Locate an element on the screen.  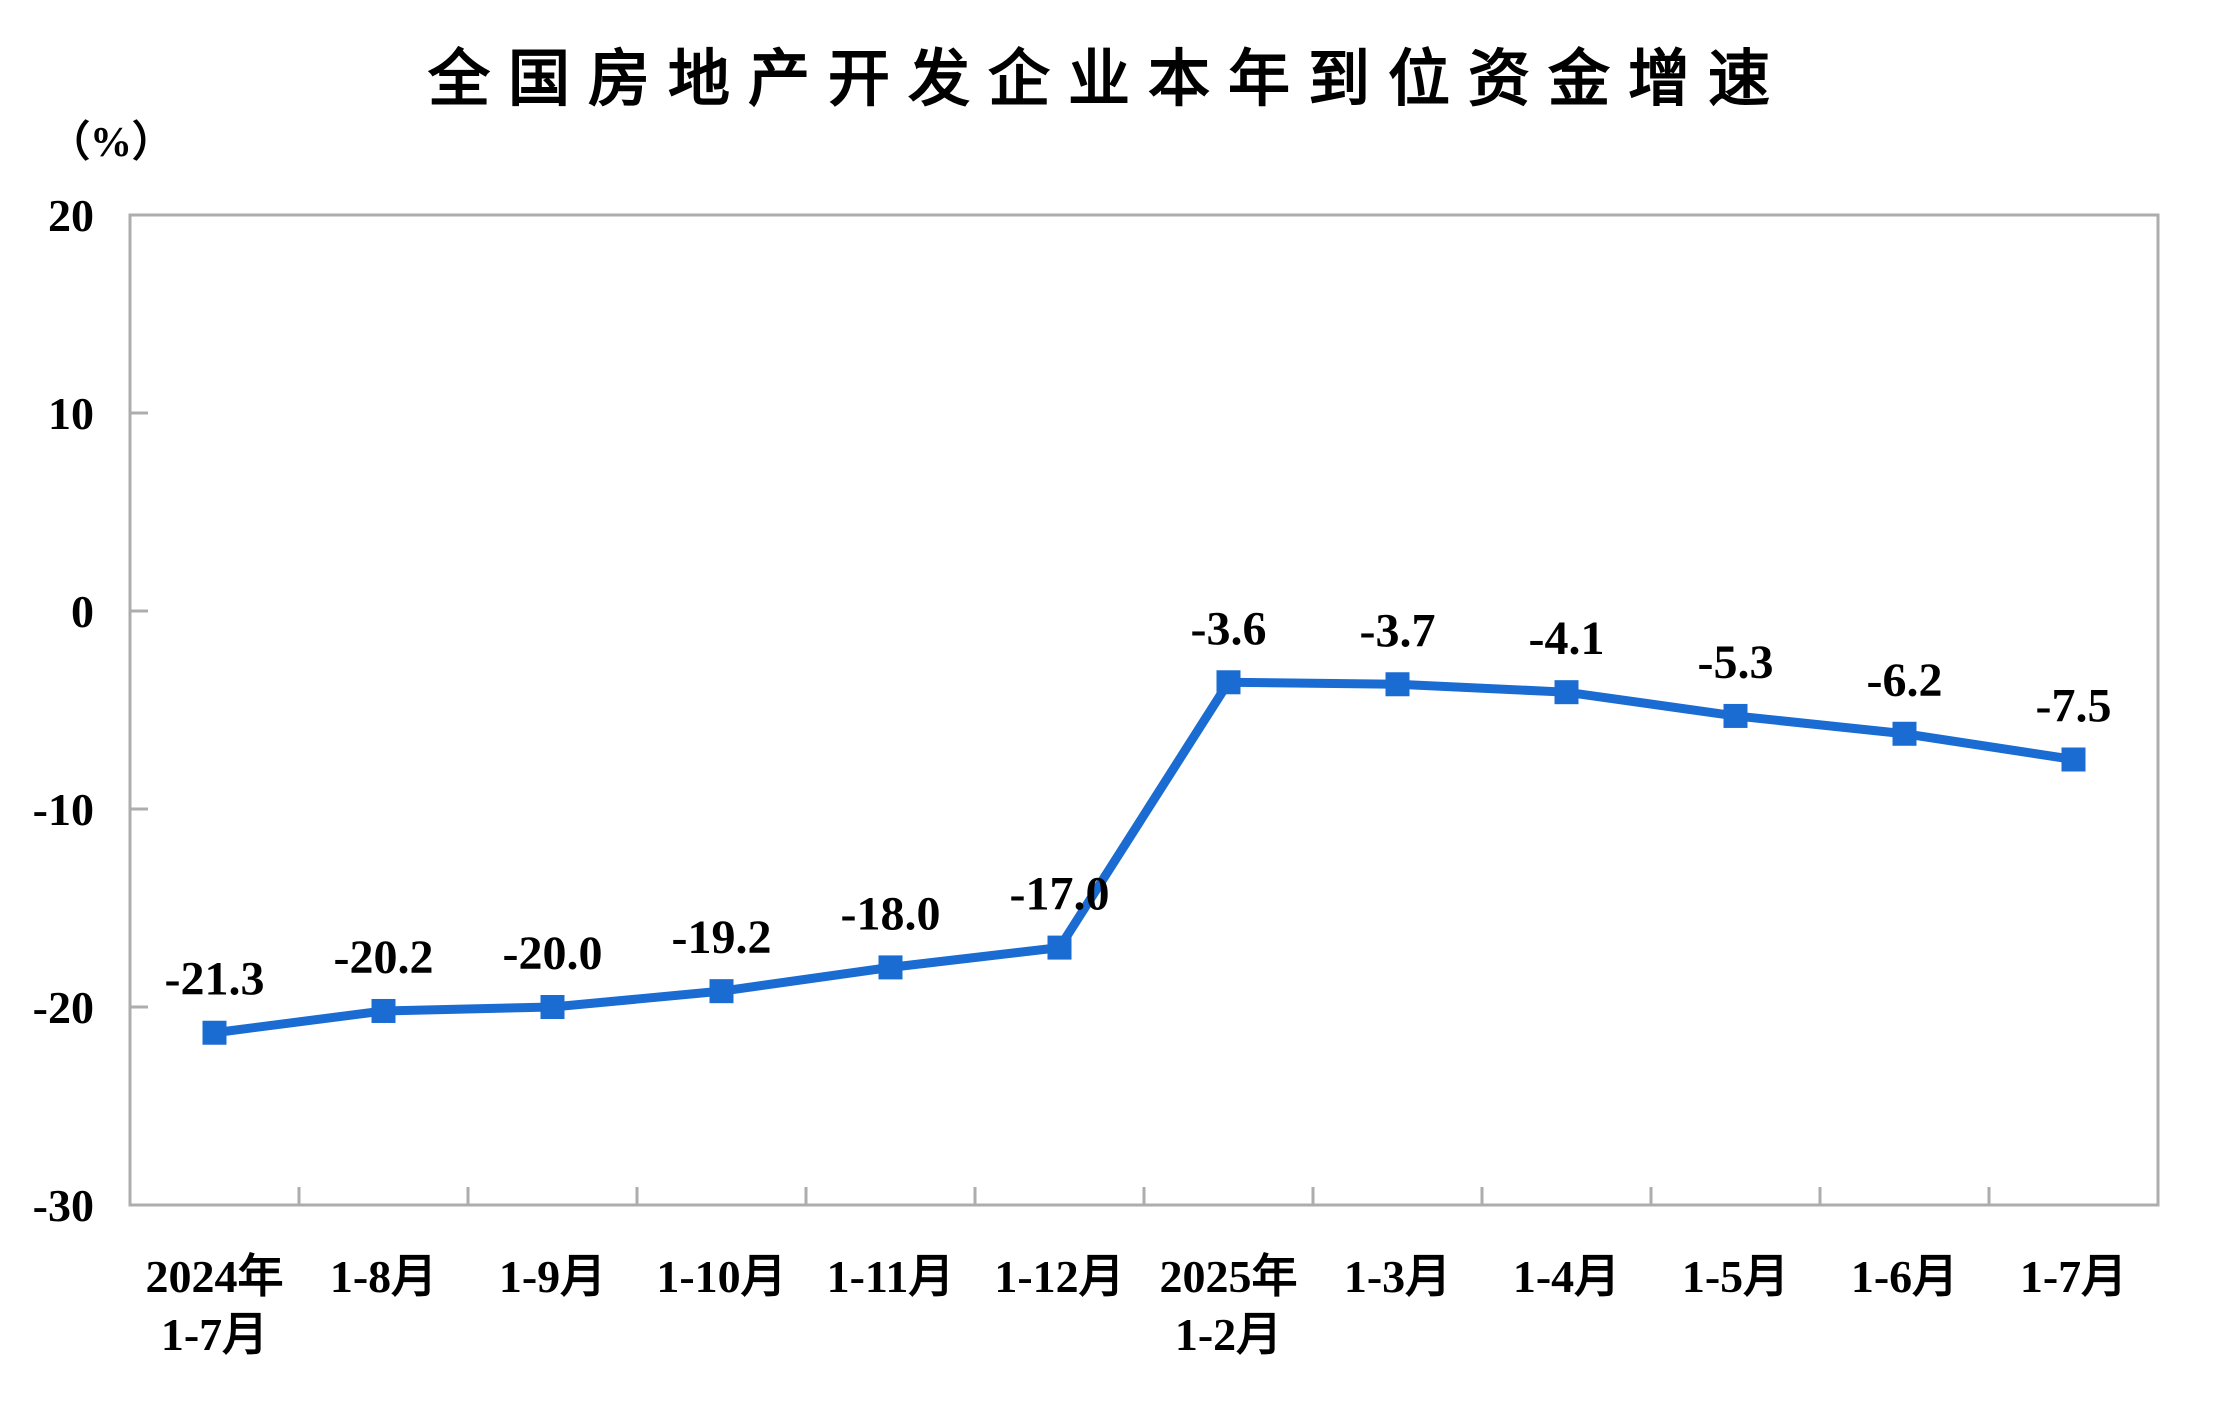
y-axis-unit-label: （%） is located at coordinates (111, 143).